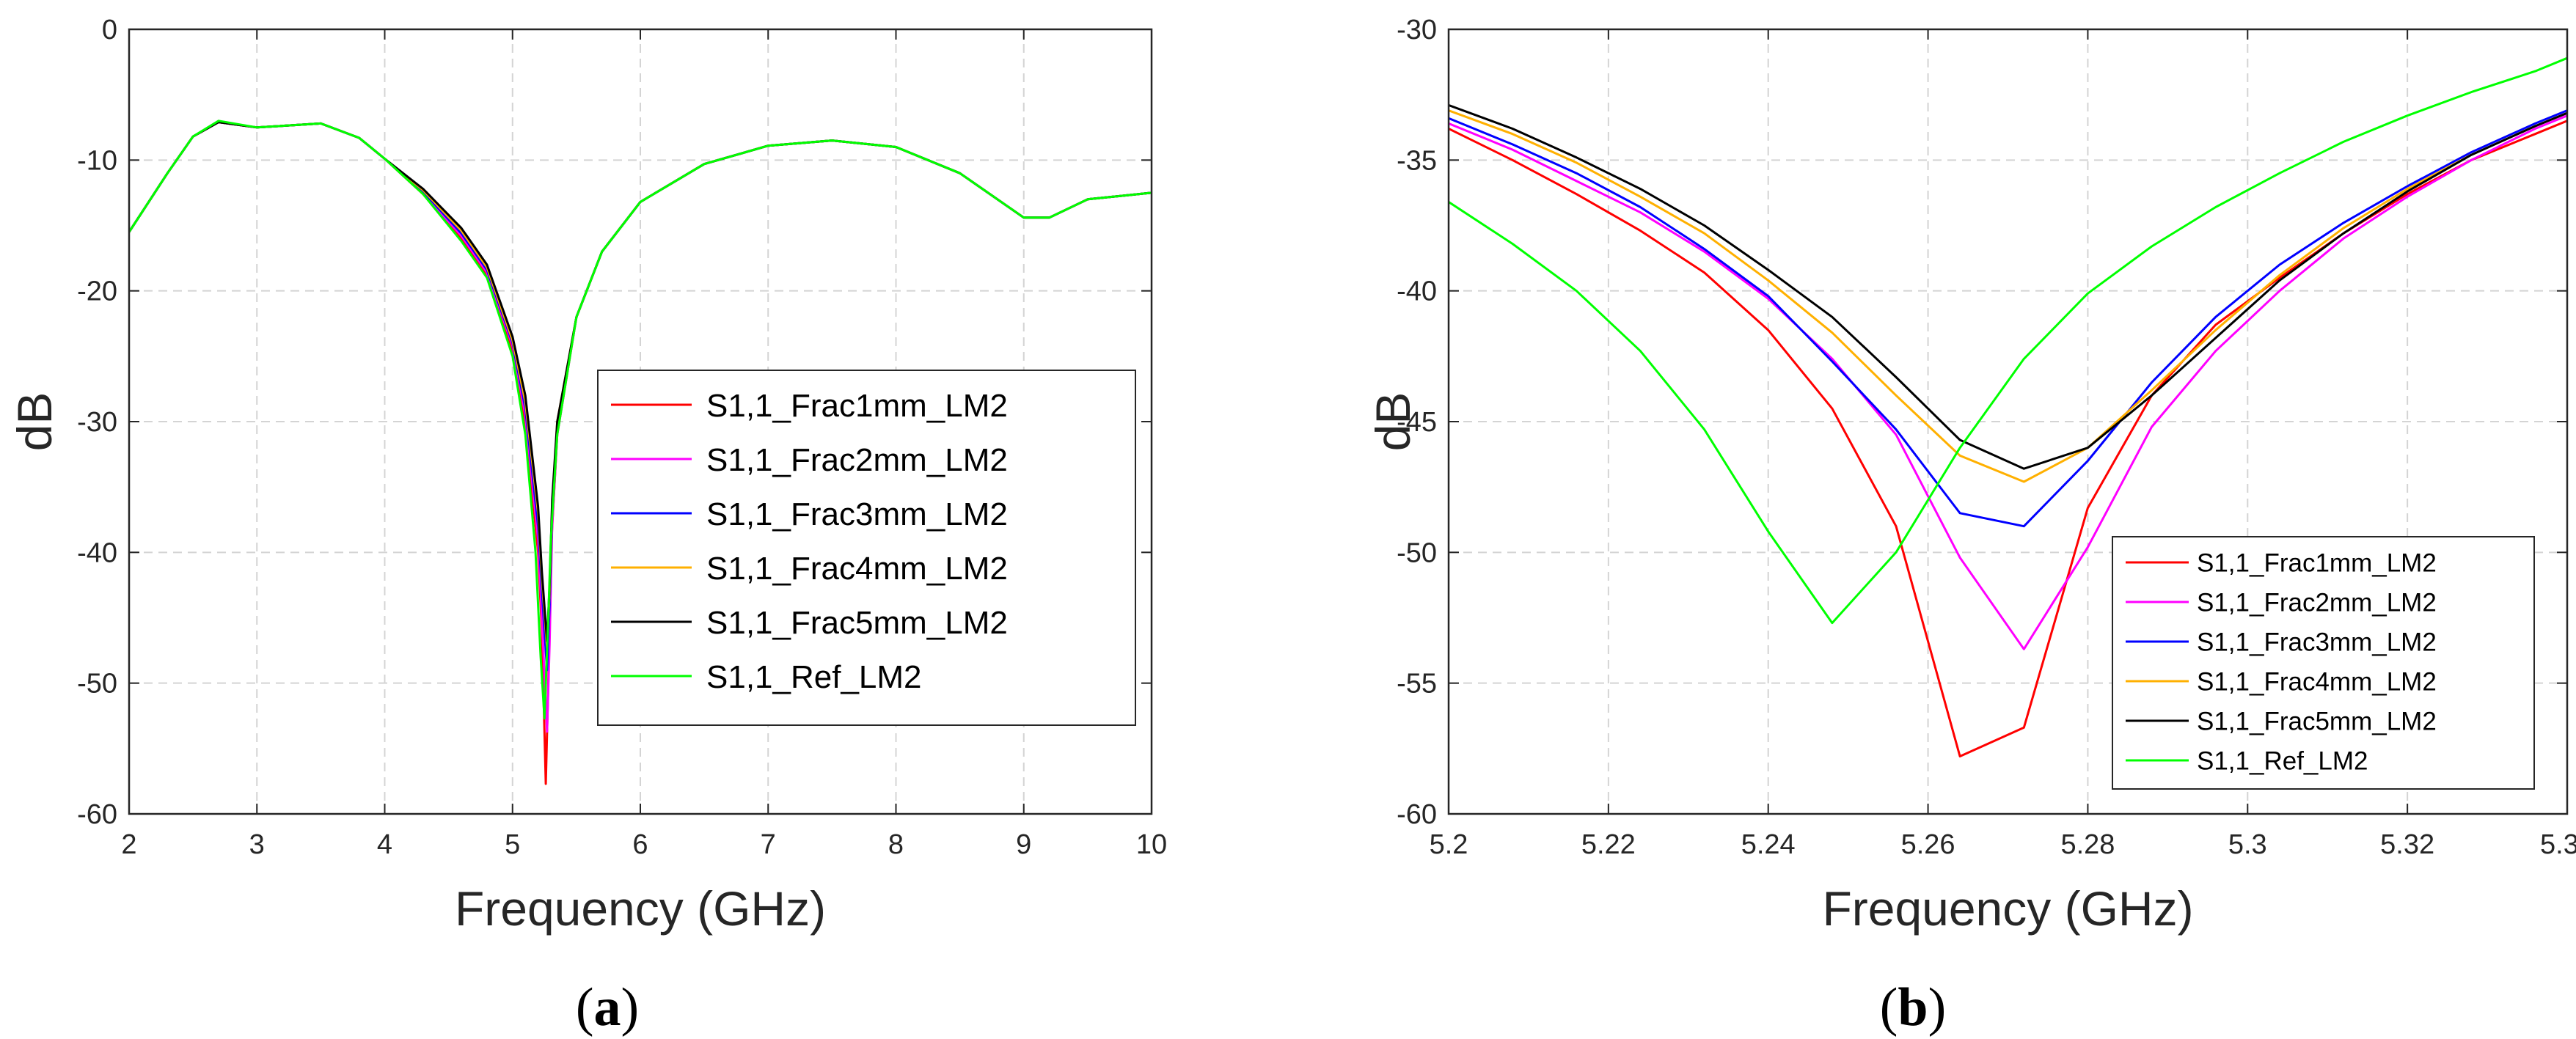 The height and width of the screenshot is (1039, 2576). What do you see at coordinates (896, 844) in the screenshot?
I see `x-tick-label: 8` at bounding box center [896, 844].